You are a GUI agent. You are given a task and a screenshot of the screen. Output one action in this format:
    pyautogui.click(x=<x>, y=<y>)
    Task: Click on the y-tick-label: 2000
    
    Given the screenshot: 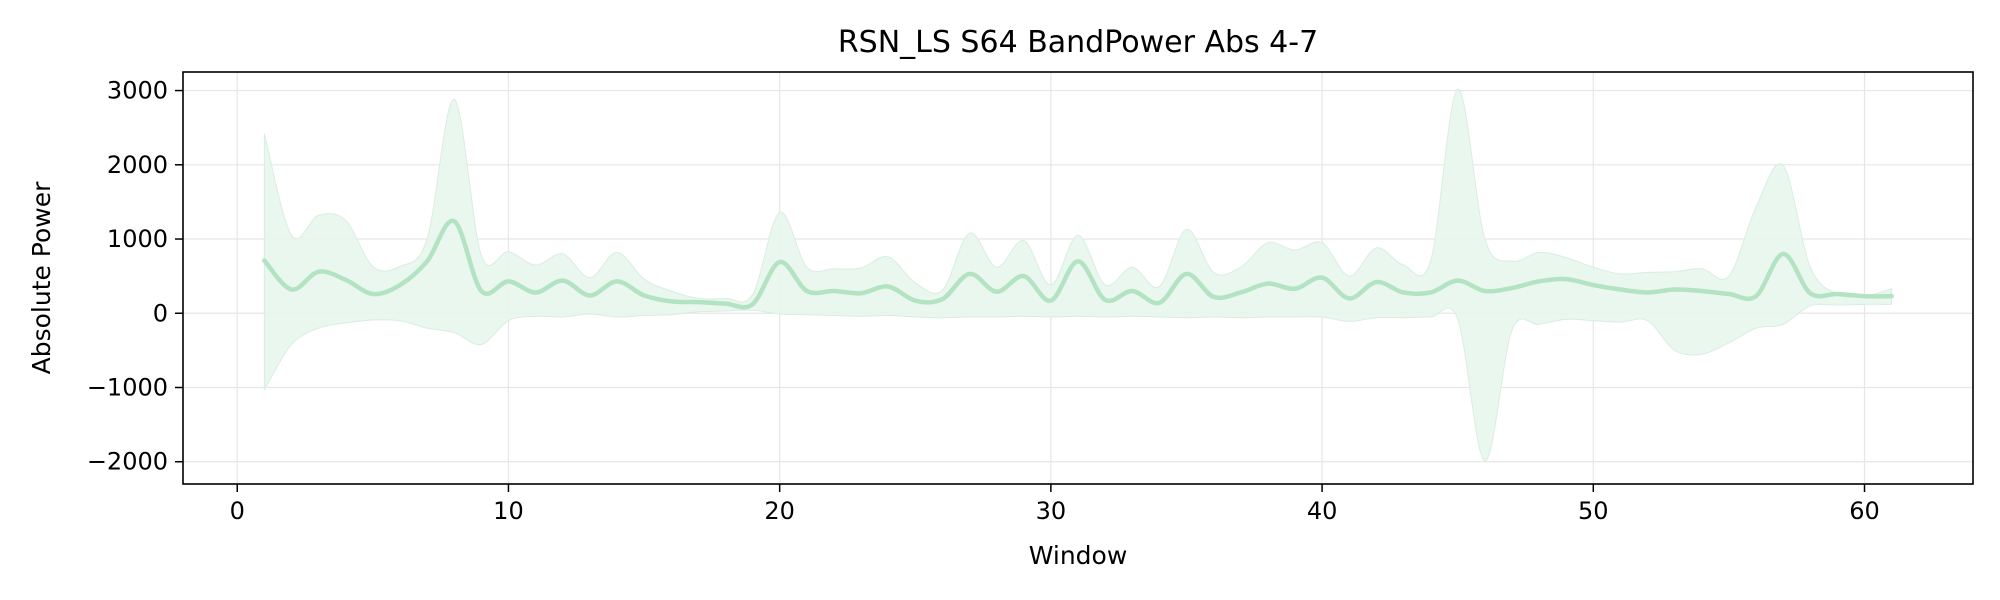 What is the action you would take?
    pyautogui.click(x=137, y=165)
    